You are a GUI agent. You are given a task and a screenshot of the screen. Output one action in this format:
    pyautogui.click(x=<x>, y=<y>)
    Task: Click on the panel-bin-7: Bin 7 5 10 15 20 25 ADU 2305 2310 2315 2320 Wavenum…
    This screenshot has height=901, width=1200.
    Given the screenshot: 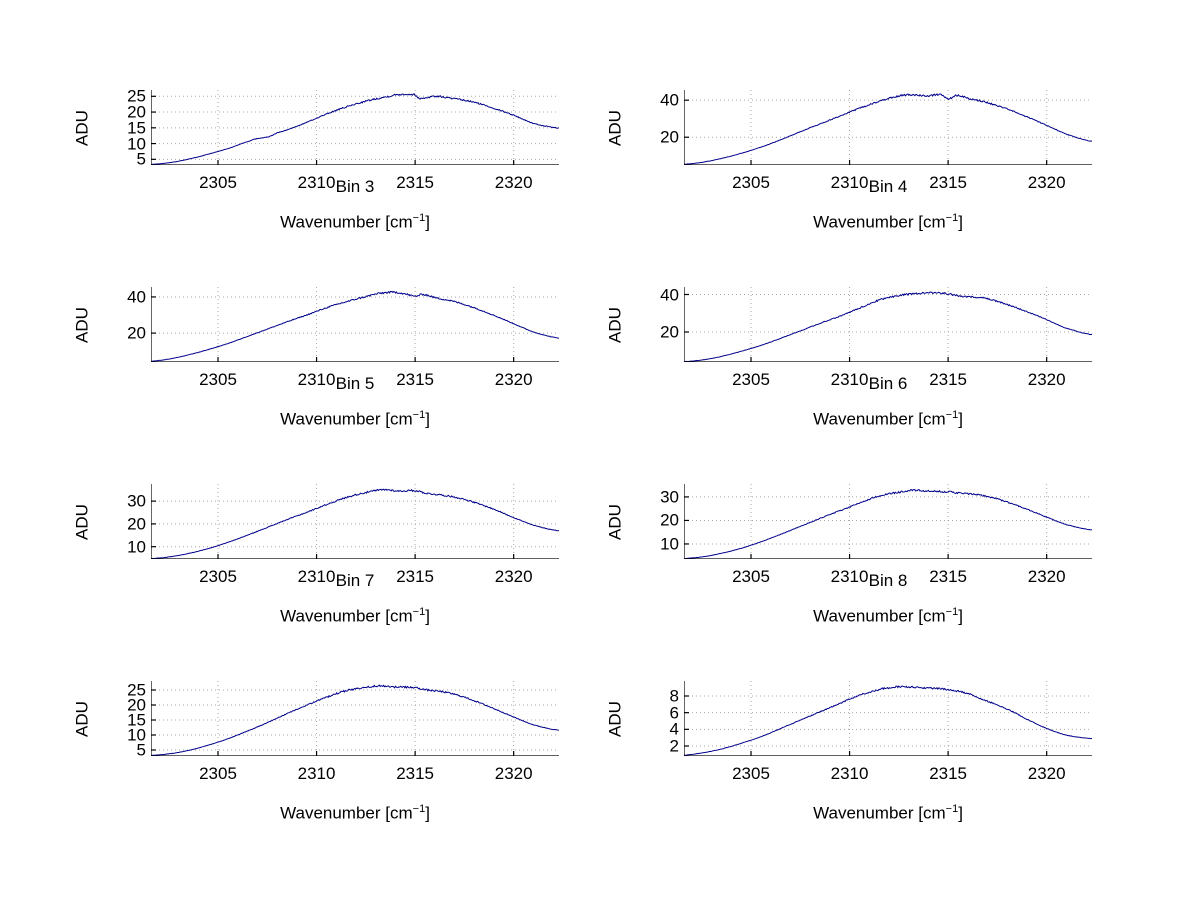 What is the action you would take?
    pyautogui.click(x=300, y=697)
    